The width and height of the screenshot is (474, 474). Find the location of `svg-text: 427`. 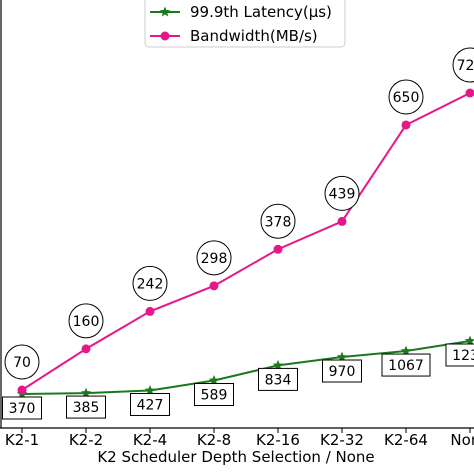

svg-text: 427 is located at coordinates (150, 405).